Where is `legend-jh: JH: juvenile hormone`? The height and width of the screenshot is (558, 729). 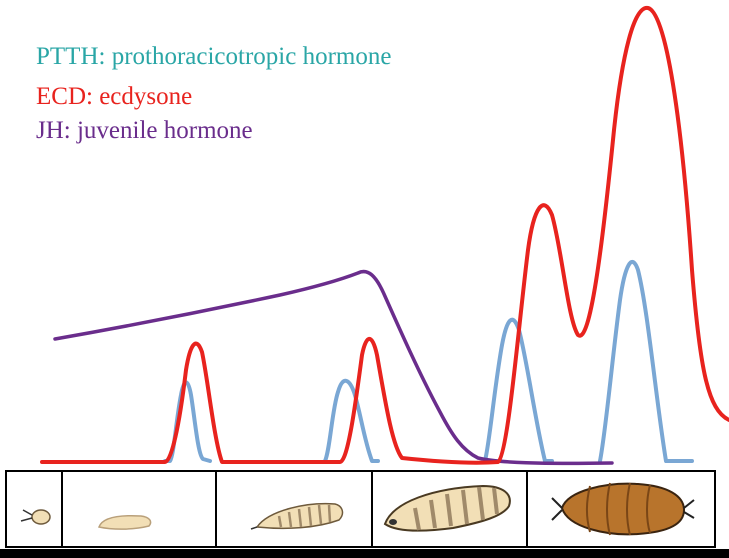
legend-jh: JH: juvenile hormone is located at coordinates (144, 130).